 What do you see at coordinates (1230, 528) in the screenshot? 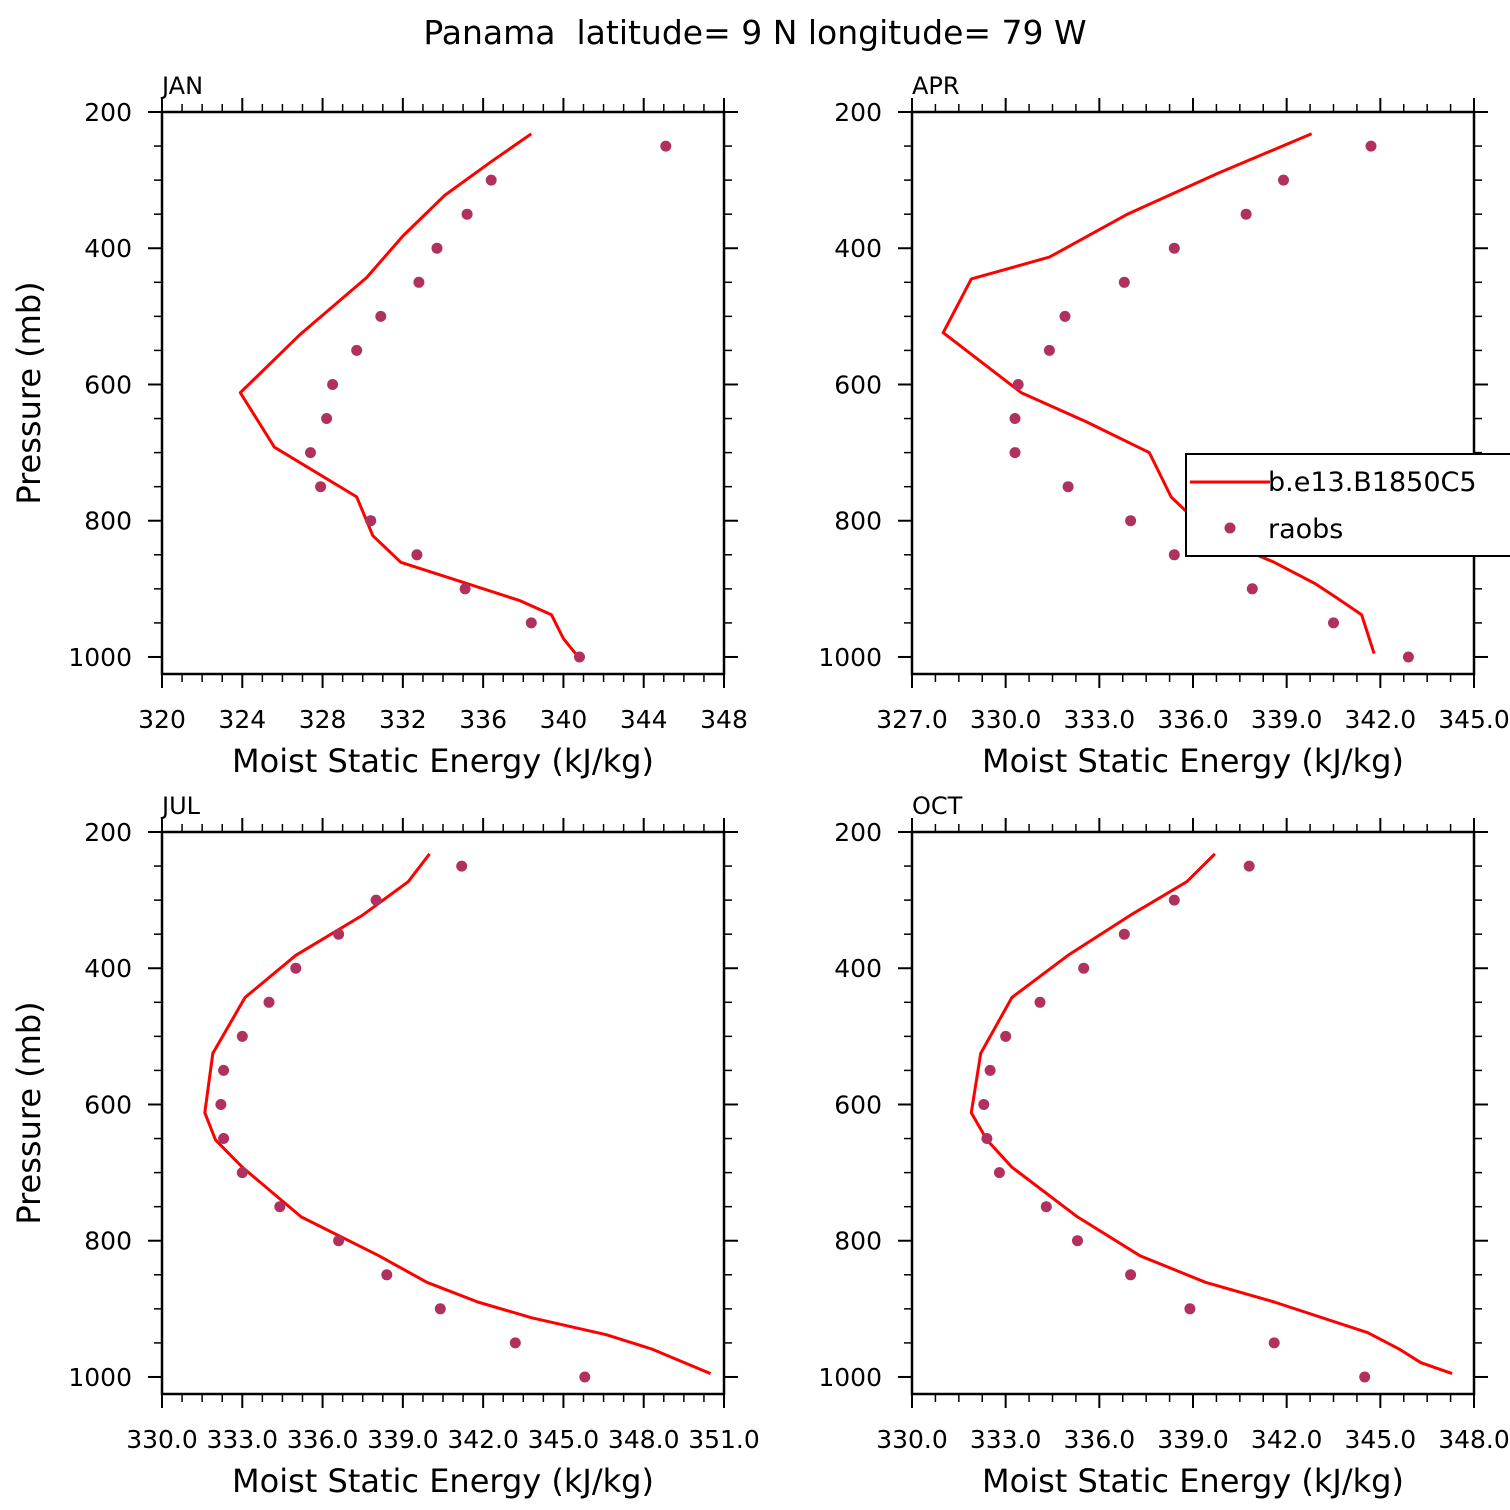
I see `legend-dot-swatch` at bounding box center [1230, 528].